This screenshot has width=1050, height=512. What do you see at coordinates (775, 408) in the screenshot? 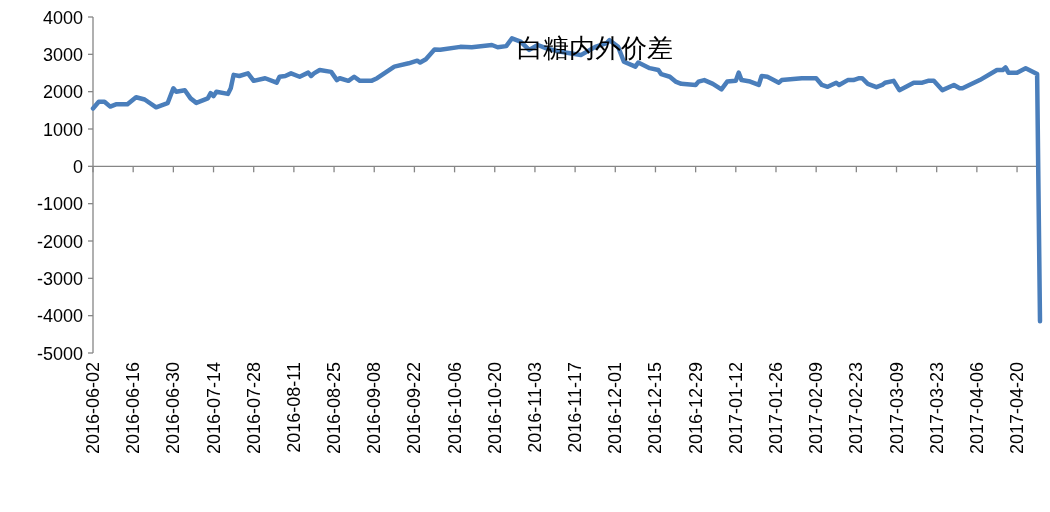
I see `x-tick-label: 2017-01-26` at bounding box center [775, 408].